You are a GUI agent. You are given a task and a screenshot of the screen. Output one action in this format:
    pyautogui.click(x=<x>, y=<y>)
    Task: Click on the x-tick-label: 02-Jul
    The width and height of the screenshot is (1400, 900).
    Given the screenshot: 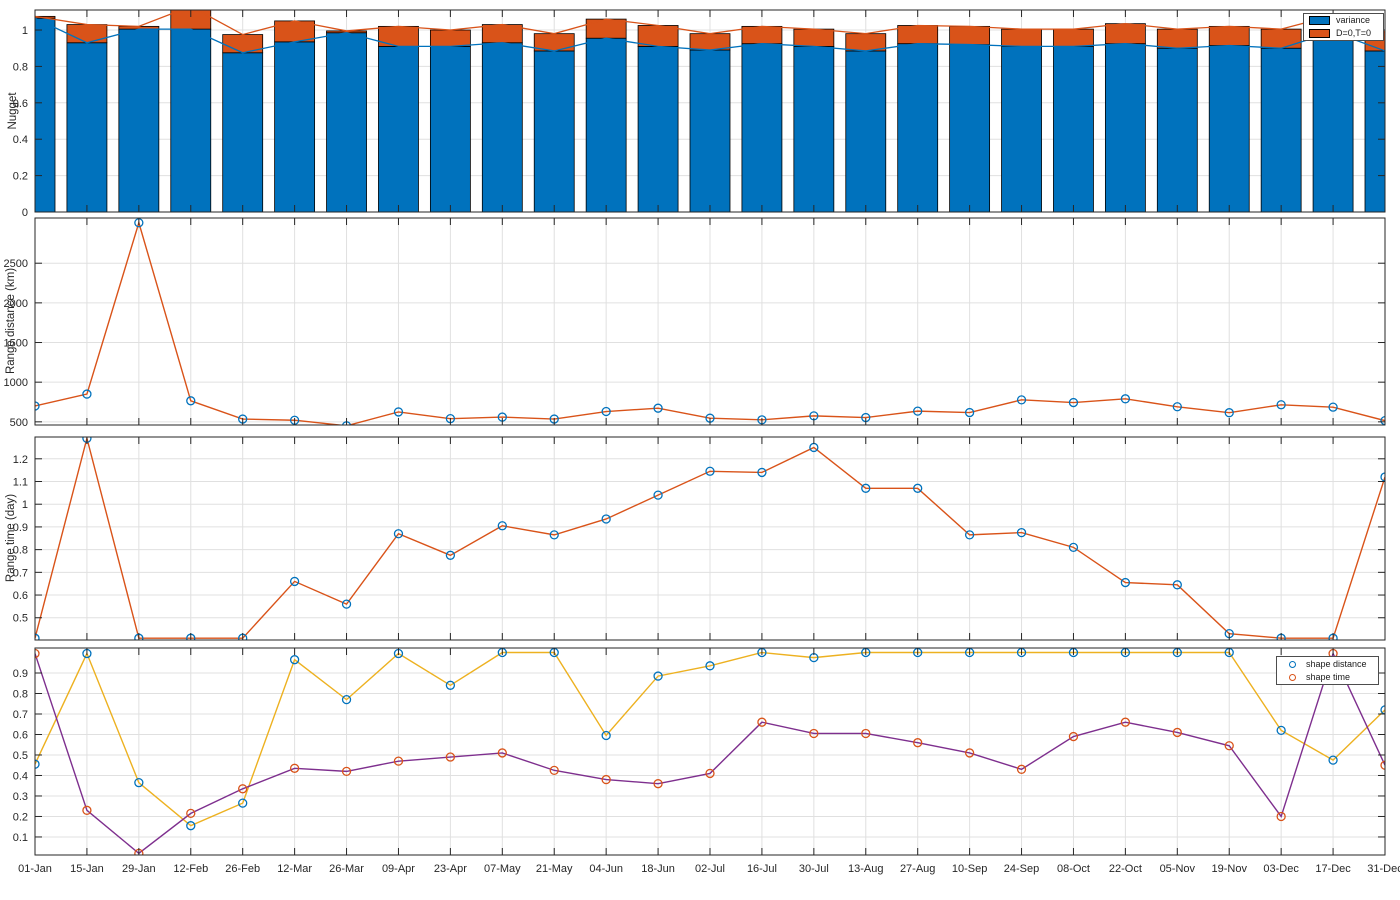 What is the action you would take?
    pyautogui.click(x=710, y=869)
    